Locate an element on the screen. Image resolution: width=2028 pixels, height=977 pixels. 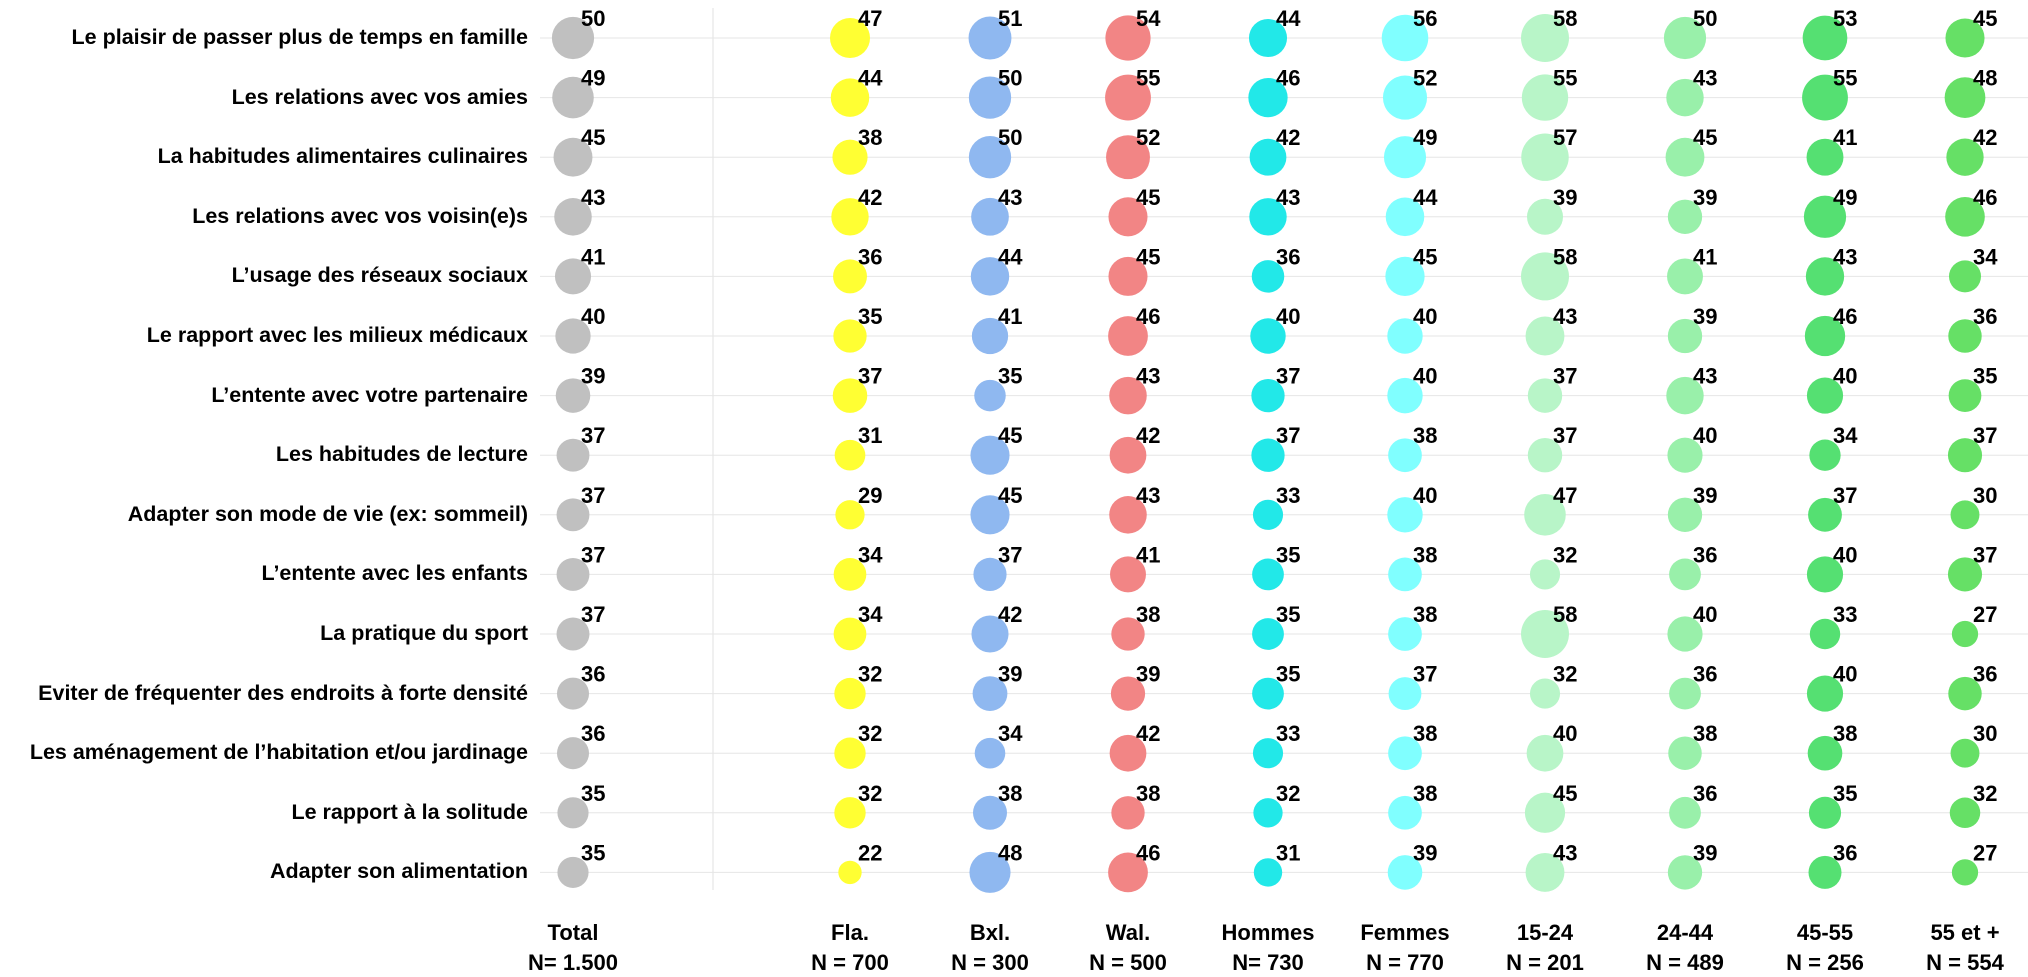
value-label: 44 is located at coordinates (1010, 256).